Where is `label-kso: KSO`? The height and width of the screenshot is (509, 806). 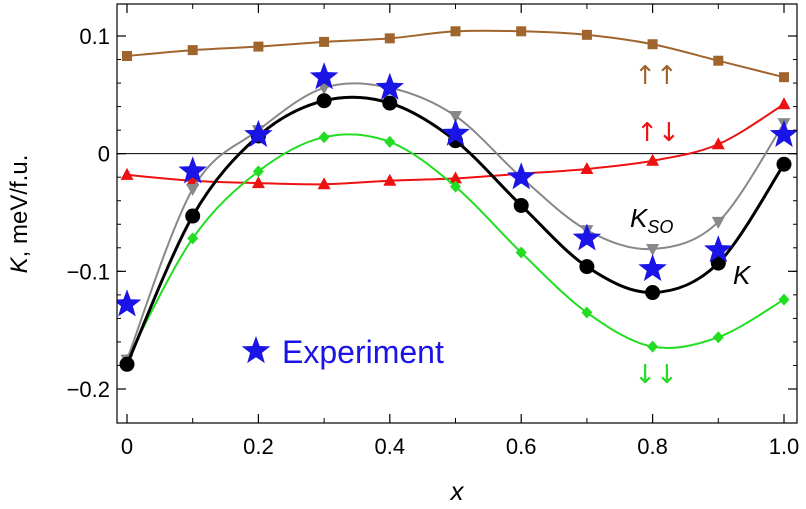 label-kso: KSO is located at coordinates (651, 220).